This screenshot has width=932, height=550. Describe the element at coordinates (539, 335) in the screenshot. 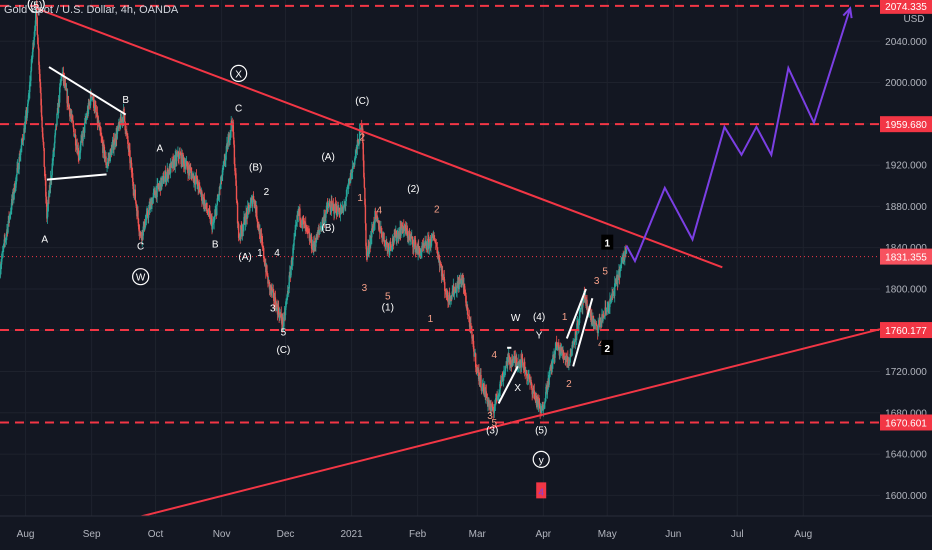

I see `wave-label: Y` at that location.